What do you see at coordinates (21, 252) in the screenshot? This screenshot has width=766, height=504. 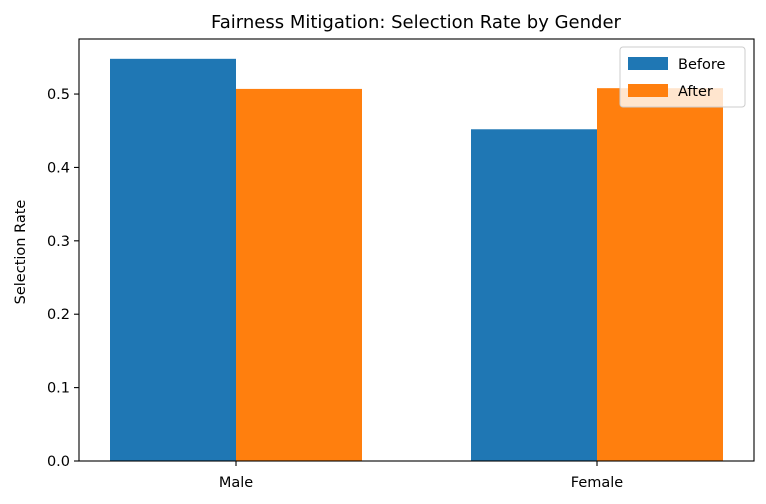 I see `y-axis-label: Selection Rate` at bounding box center [21, 252].